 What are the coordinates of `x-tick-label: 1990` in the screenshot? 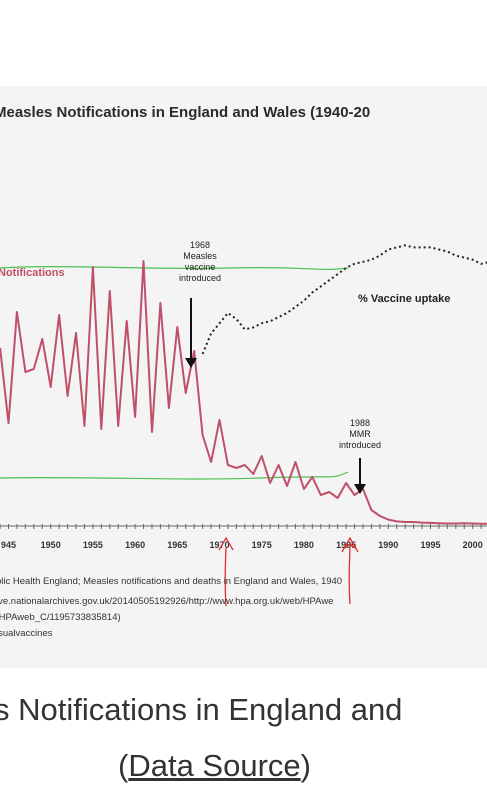 It's located at (388, 545).